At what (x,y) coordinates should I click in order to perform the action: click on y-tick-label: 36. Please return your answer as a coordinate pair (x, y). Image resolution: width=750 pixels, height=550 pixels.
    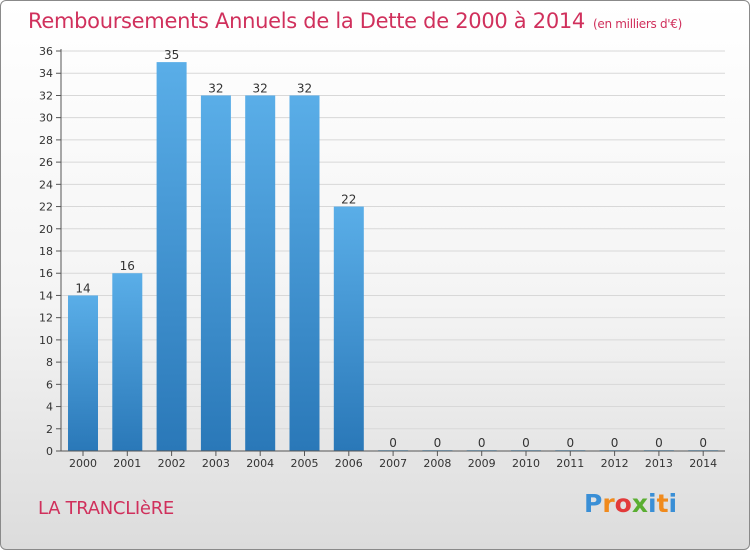
    Looking at the image, I should click on (46, 51).